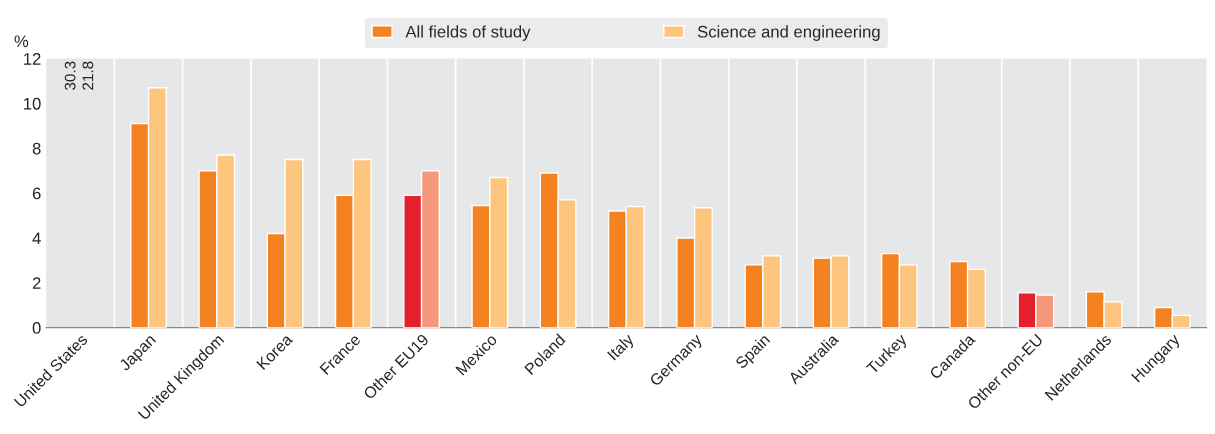  What do you see at coordinates (621, 347) in the screenshot?
I see `x-tick-label: Italy` at bounding box center [621, 347].